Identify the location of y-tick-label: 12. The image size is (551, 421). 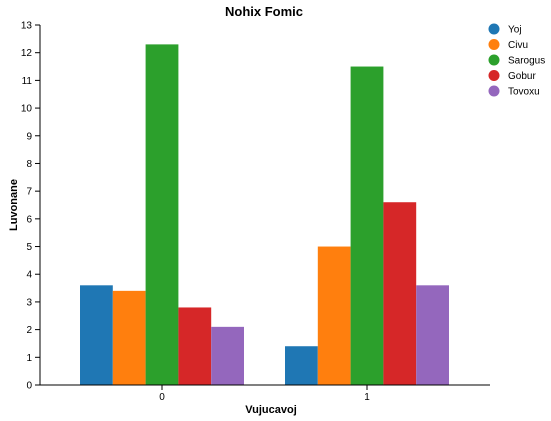
(27, 53).